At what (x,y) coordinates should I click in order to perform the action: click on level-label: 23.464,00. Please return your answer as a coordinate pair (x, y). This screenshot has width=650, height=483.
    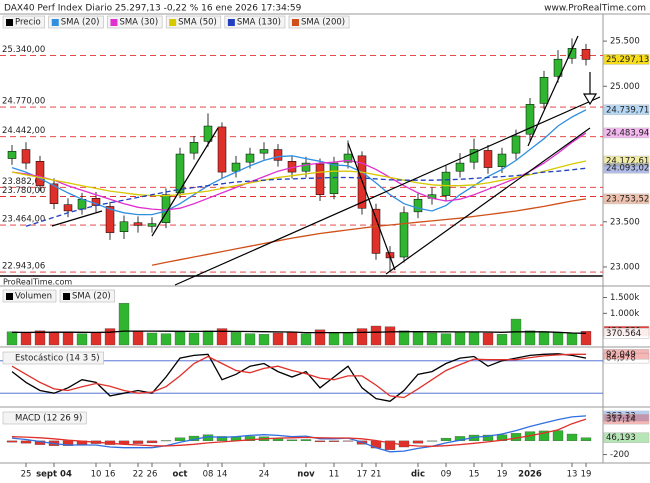
    Looking at the image, I should click on (23, 220).